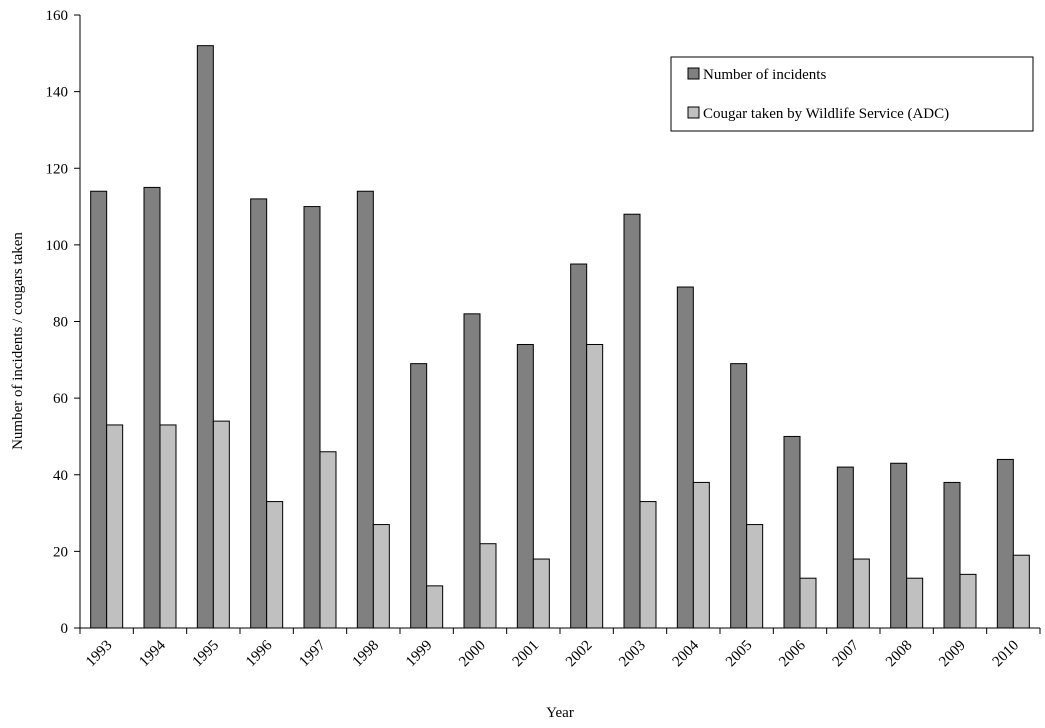 This screenshot has width=1045, height=728. I want to click on bar-cougars-2006, so click(808, 603).